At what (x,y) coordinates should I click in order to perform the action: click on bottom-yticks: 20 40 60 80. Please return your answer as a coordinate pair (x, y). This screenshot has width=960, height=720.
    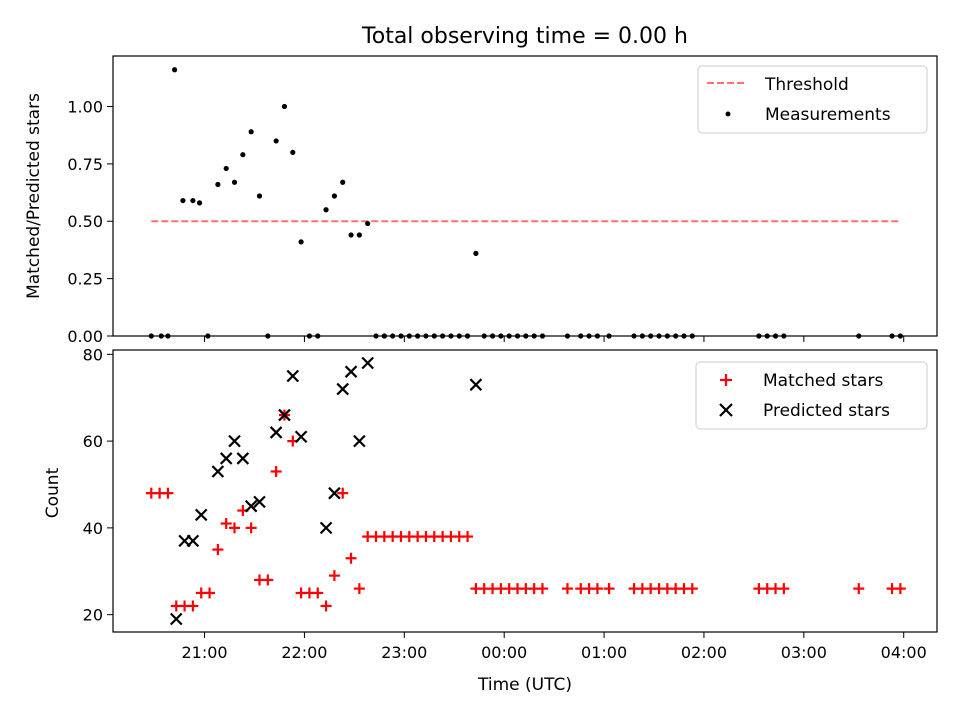
    Looking at the image, I should click on (98, 485).